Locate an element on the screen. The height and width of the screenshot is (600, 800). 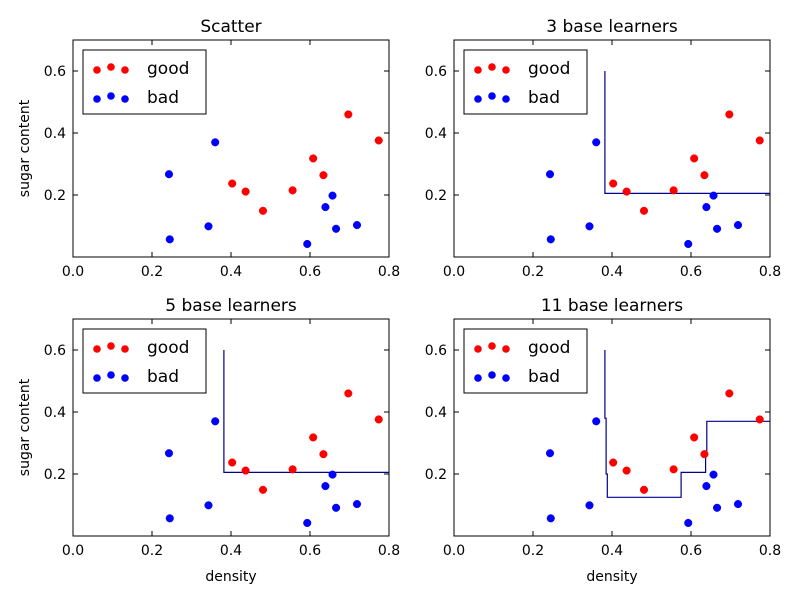
subplot-title: 3 base learners is located at coordinates (612, 27).